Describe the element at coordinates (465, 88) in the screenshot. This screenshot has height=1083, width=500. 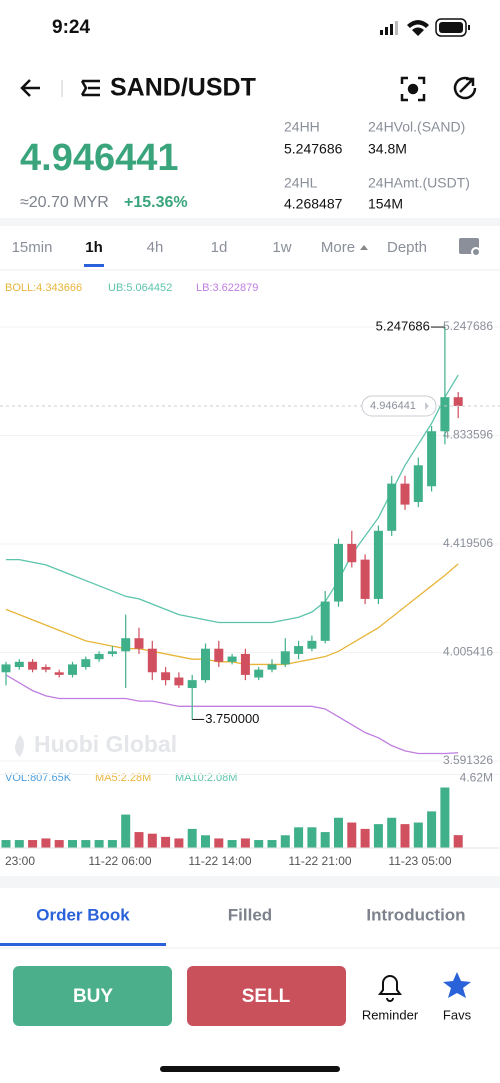
I see `share-icon` at that location.